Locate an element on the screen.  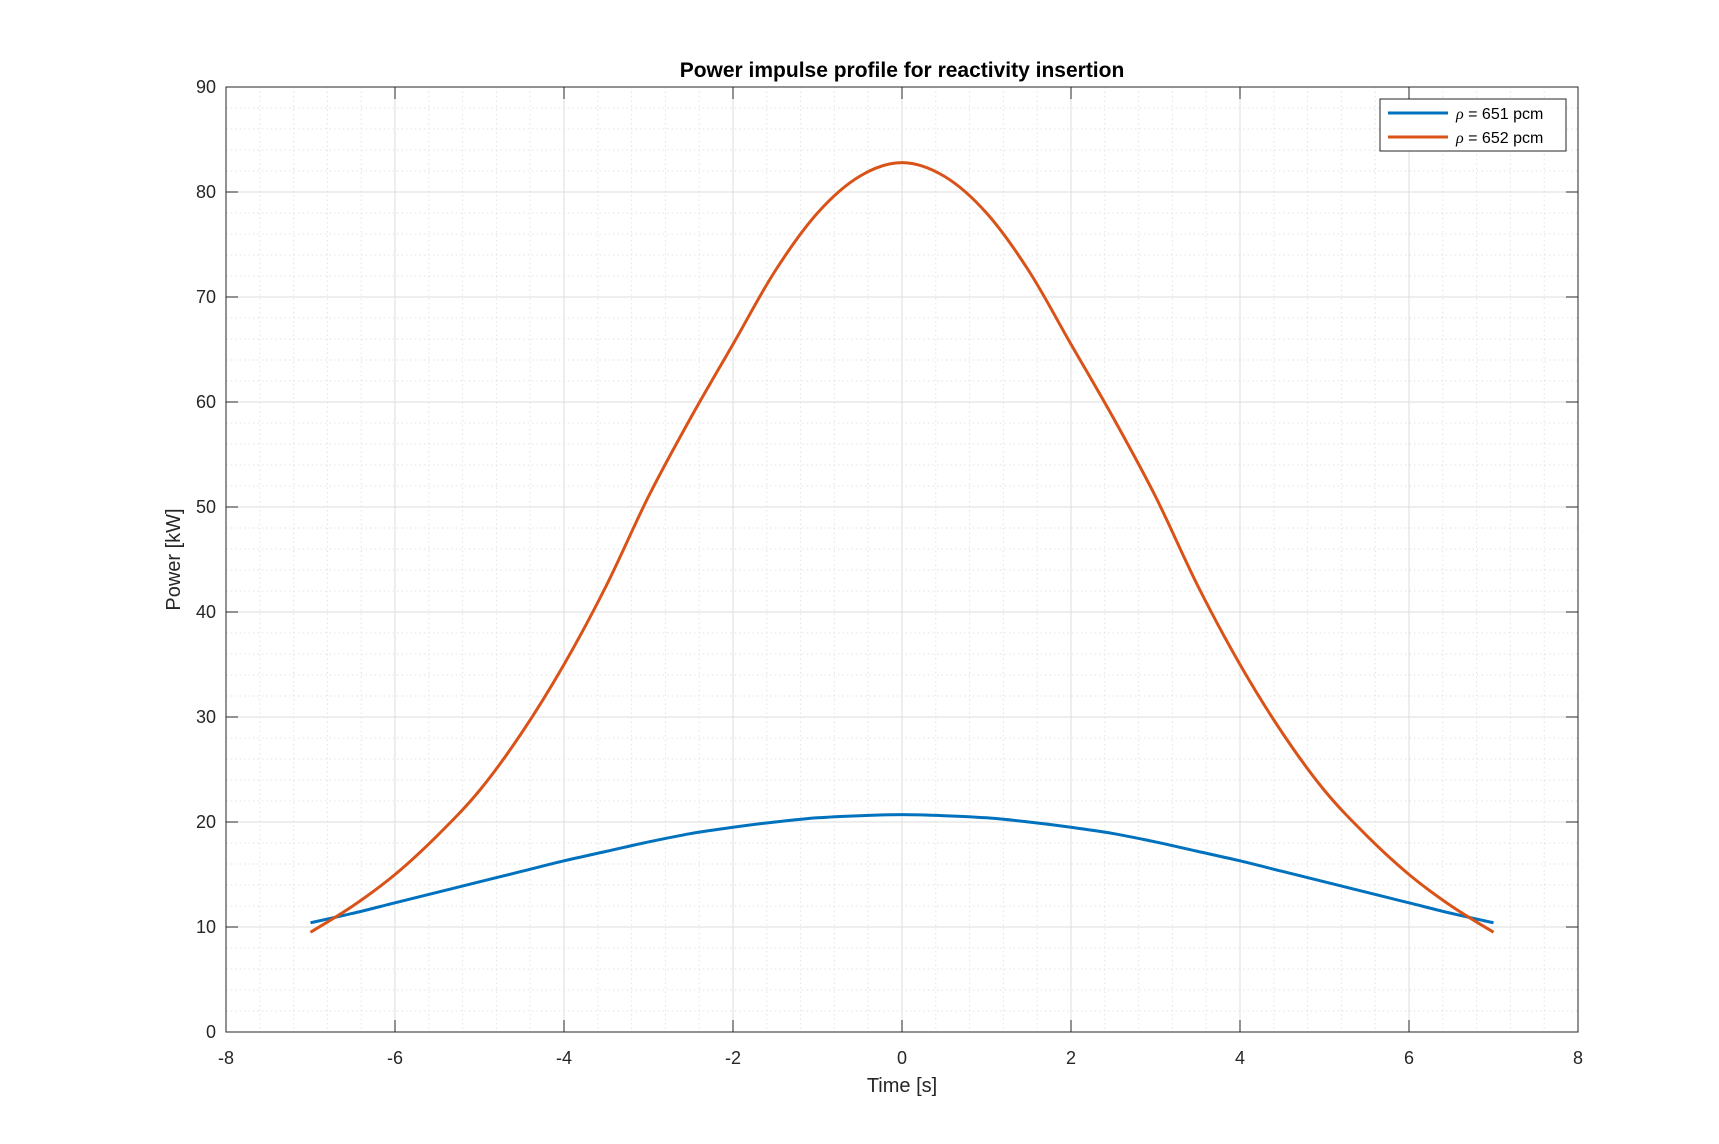
x-tick-label: 4 is located at coordinates (1240, 1058).